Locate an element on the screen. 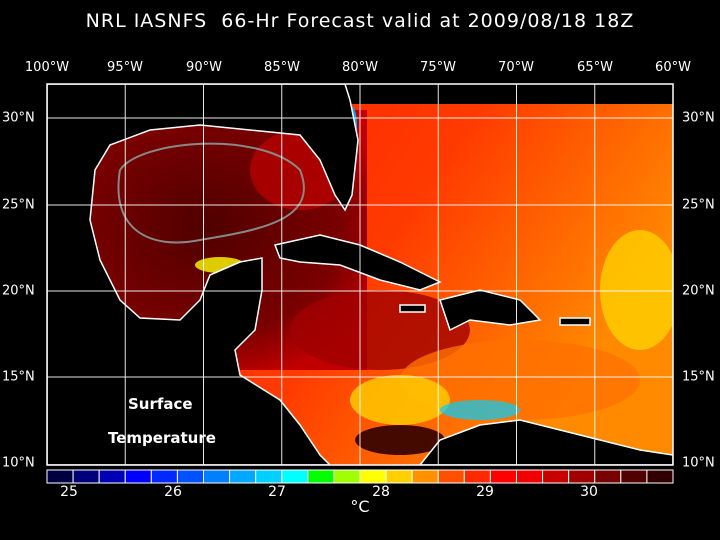 The width and height of the screenshot is (720, 540). colorbar-tick-label: 28 is located at coordinates (381, 492).